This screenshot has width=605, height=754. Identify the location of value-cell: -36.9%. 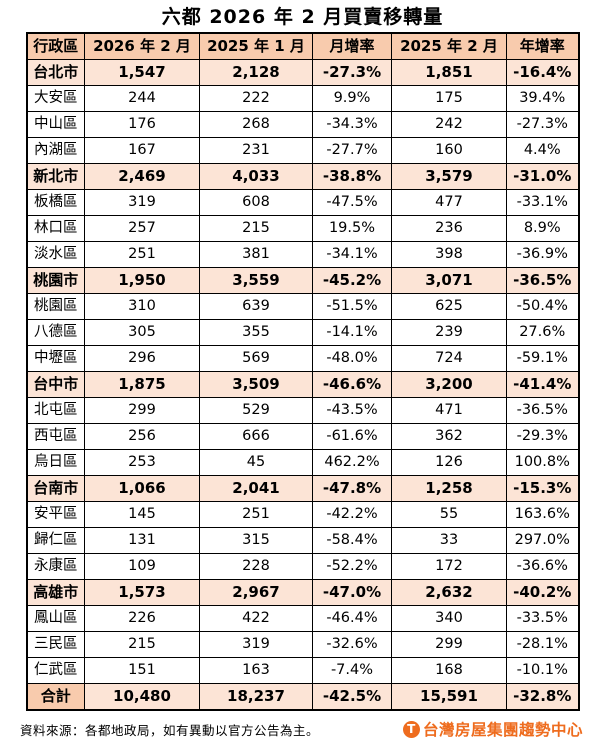
(542, 254).